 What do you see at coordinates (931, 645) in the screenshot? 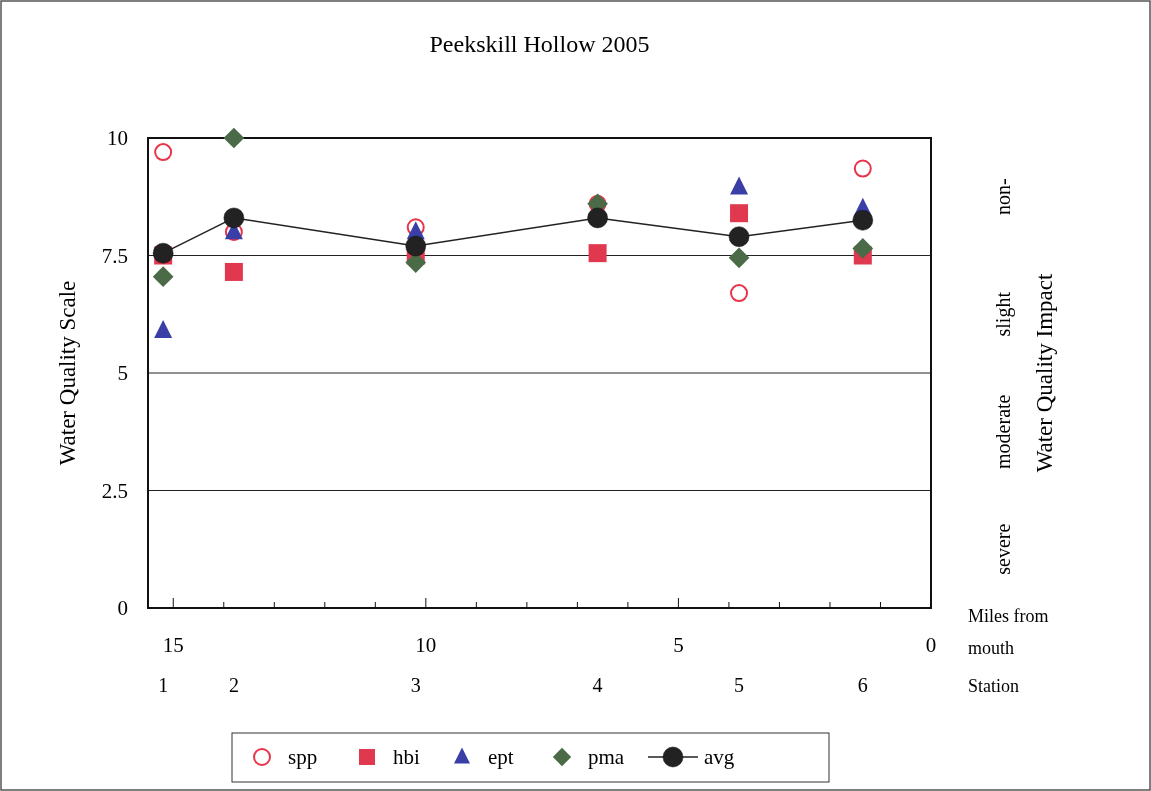
I see `x-tick-label: 0` at bounding box center [931, 645].